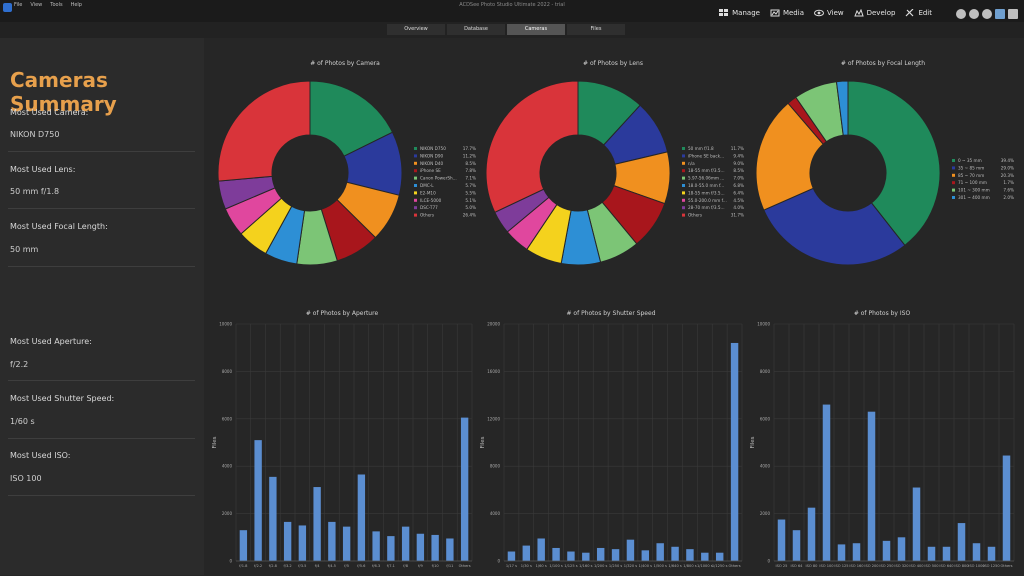 Image resolution: width=1024 pixels, height=576 pixels. What do you see at coordinates (881, 13) in the screenshot?
I see `mode-develop-label: Develop` at bounding box center [881, 13].